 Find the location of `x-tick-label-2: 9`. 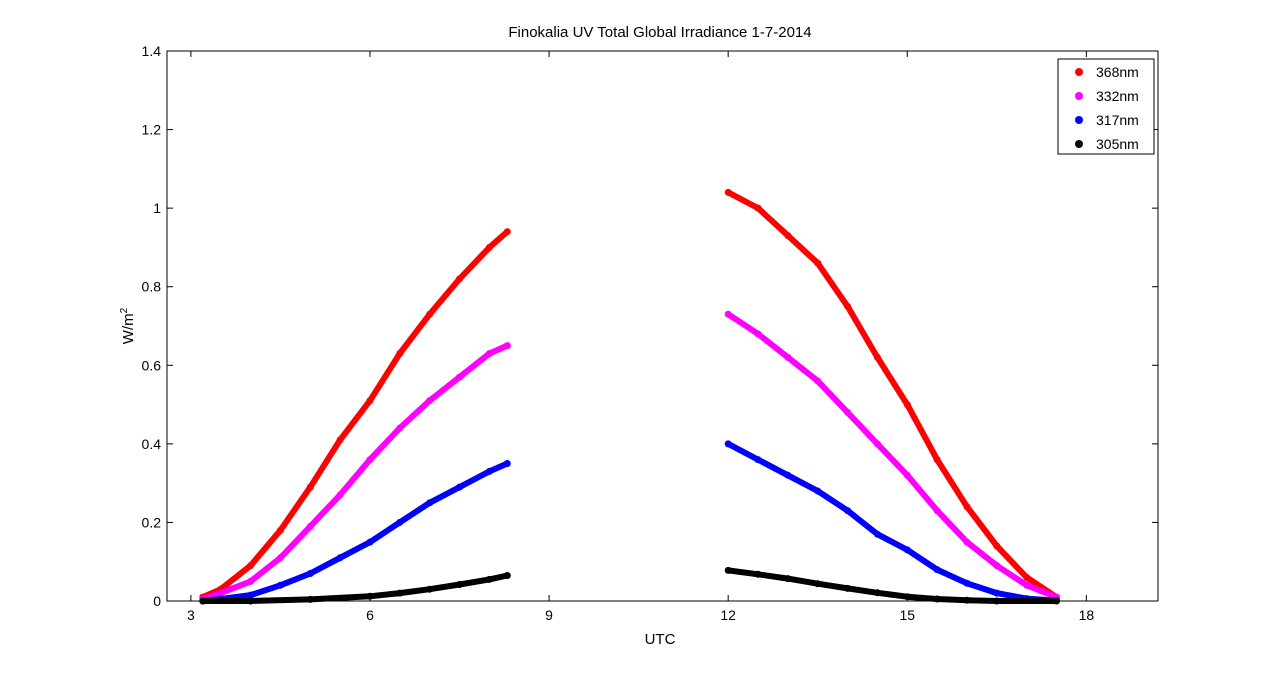

x-tick-label-2: 9 is located at coordinates (549, 615).